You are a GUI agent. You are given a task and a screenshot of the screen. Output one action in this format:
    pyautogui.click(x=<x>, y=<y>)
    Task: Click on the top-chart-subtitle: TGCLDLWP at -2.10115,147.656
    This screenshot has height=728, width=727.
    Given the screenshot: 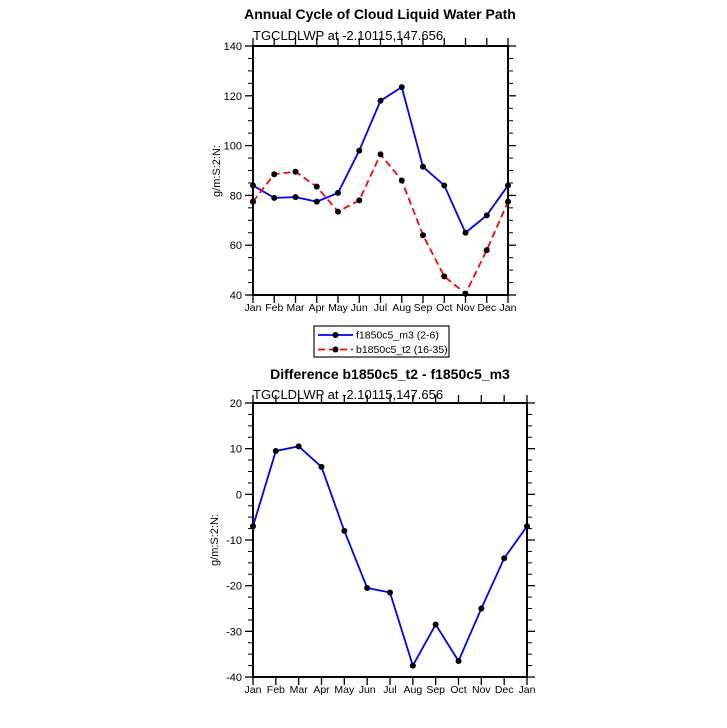 What is the action you would take?
    pyautogui.click(x=348, y=35)
    